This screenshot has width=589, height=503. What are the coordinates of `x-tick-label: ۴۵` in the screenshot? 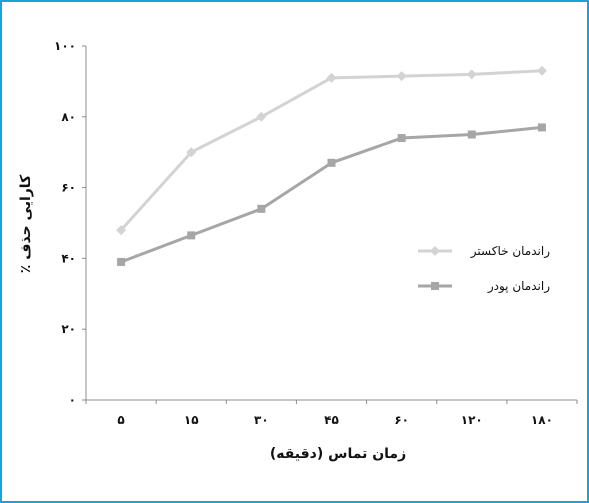 It's located at (331, 420).